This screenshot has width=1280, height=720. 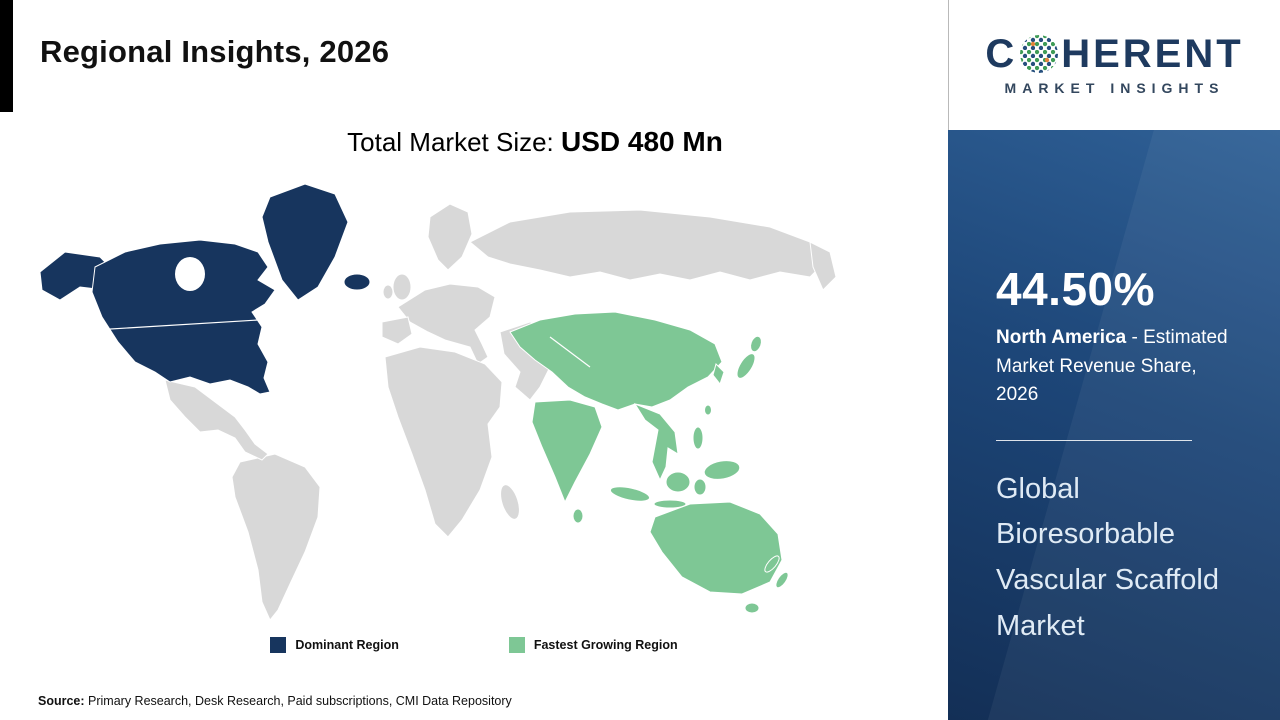 What do you see at coordinates (570, 352) in the screenshot?
I see `map-asia-inner-border` at bounding box center [570, 352].